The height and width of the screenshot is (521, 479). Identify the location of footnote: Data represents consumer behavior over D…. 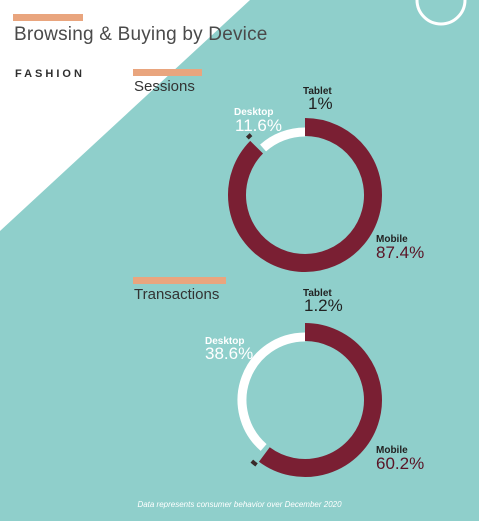
(239, 504).